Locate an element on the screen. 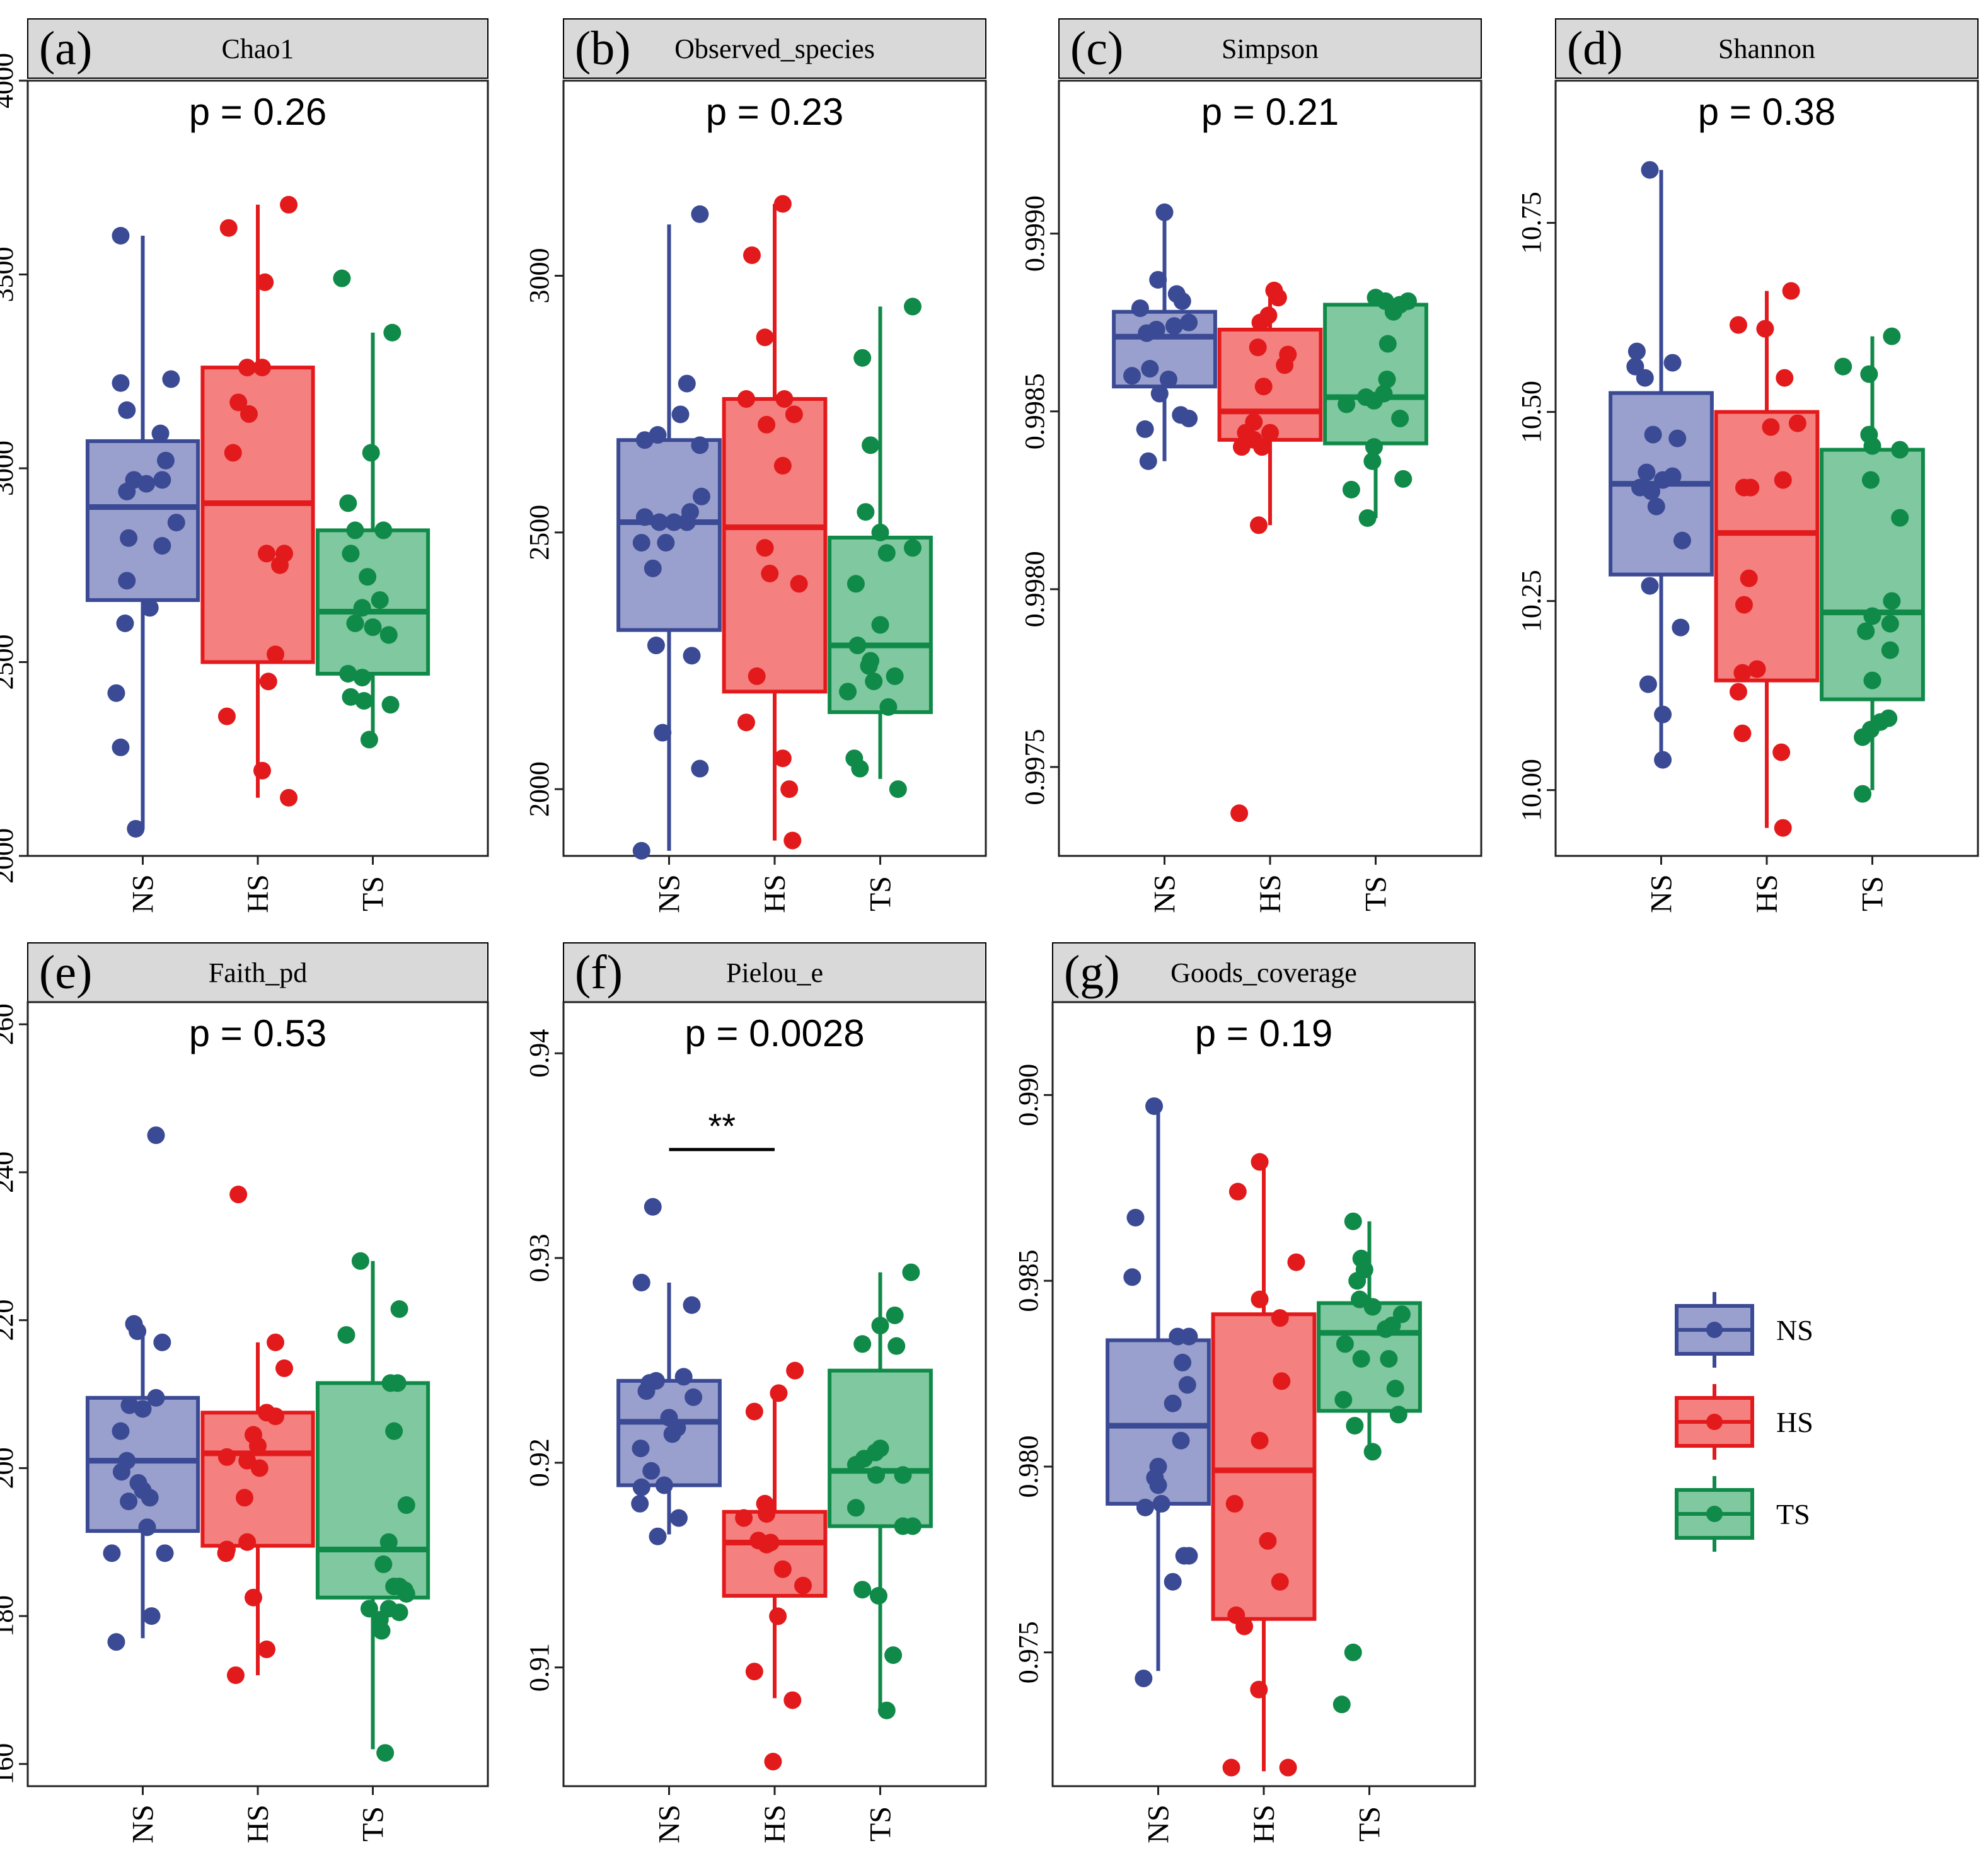 This screenshot has width=1988, height=1870. p-value-label: p = 0.19 is located at coordinates (1264, 1033).